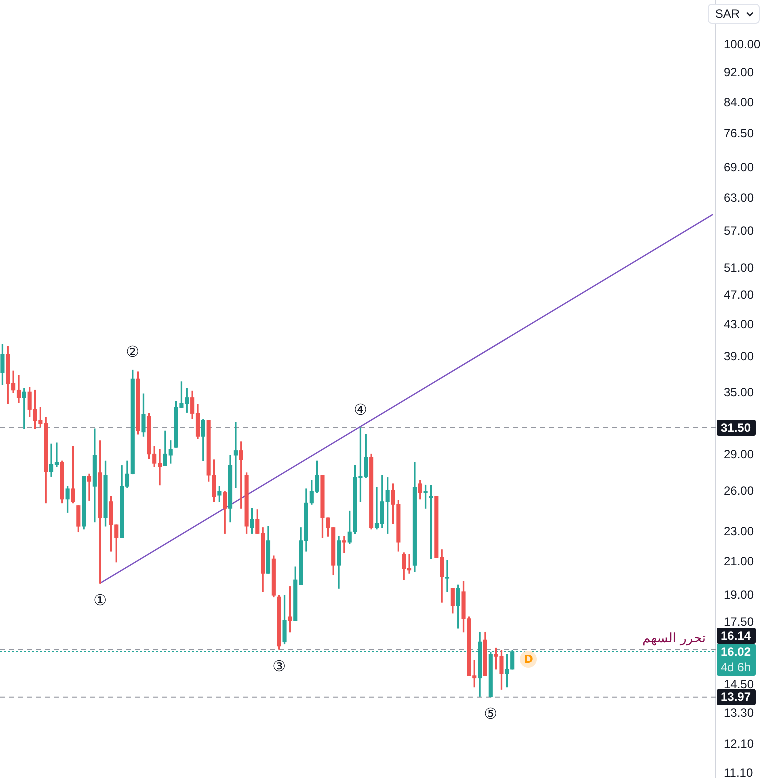 The height and width of the screenshot is (778, 765). I want to click on y-tick-label: 47.00, so click(739, 295).